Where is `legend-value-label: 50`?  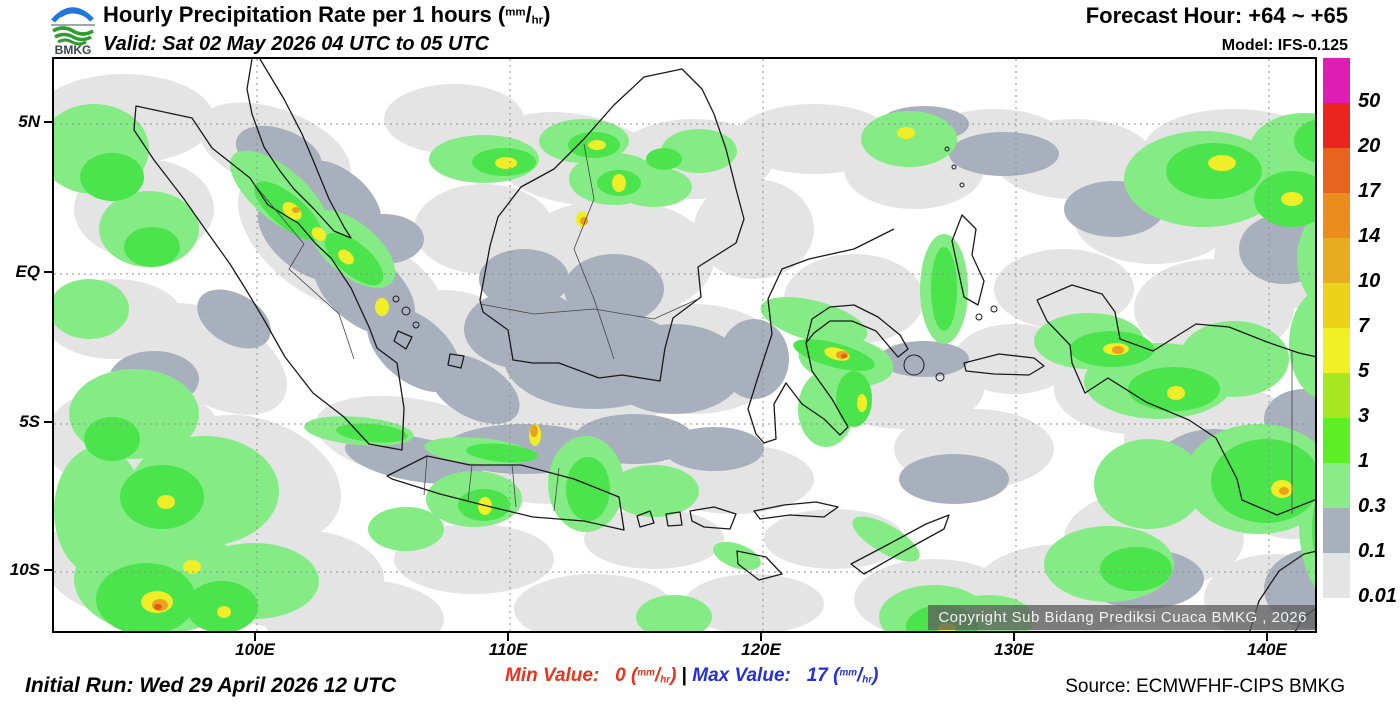
legend-value-label: 50 is located at coordinates (1369, 101).